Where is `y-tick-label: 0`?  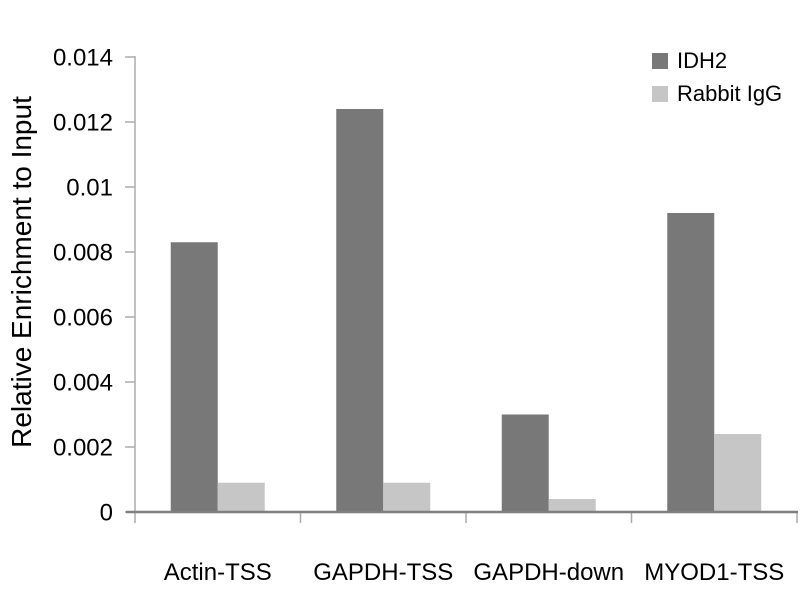 y-tick-label: 0 is located at coordinates (106, 513).